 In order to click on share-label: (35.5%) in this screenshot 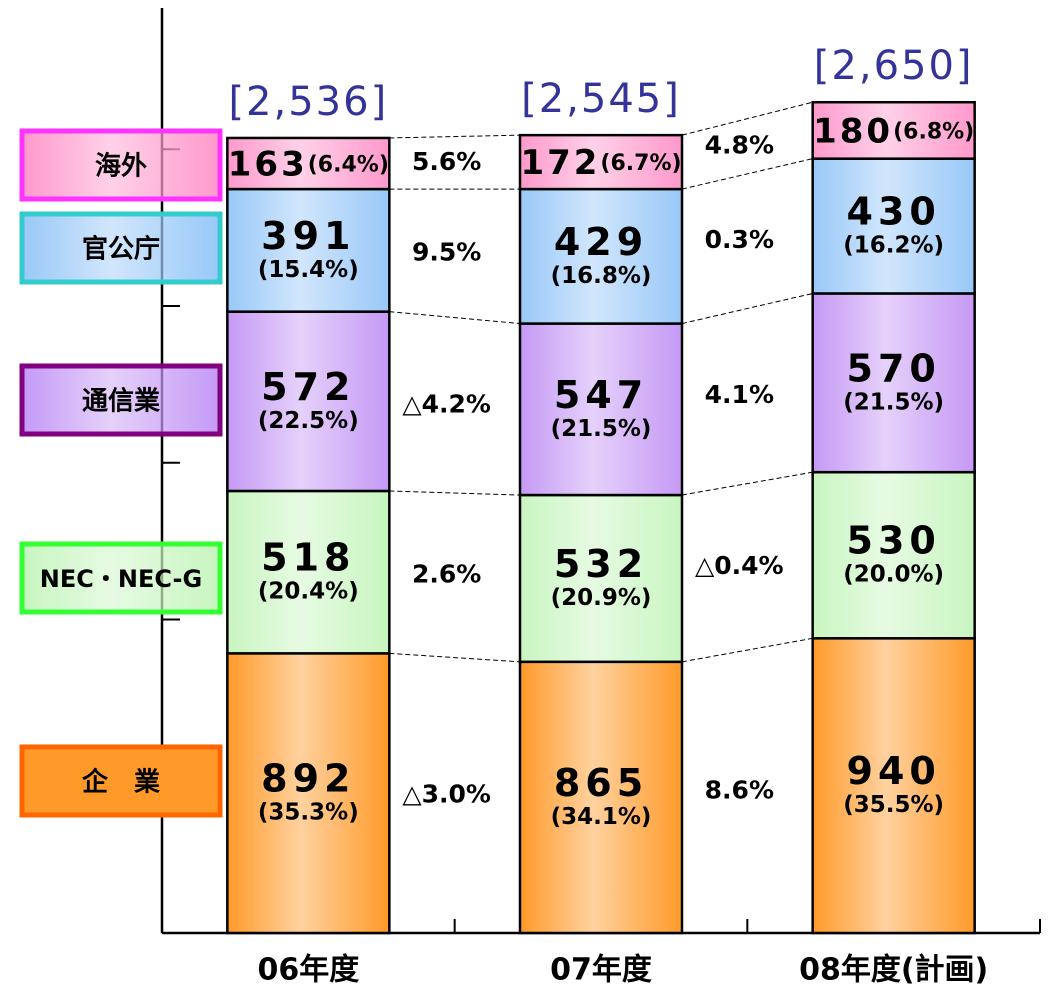, I will do `click(893, 805)`.